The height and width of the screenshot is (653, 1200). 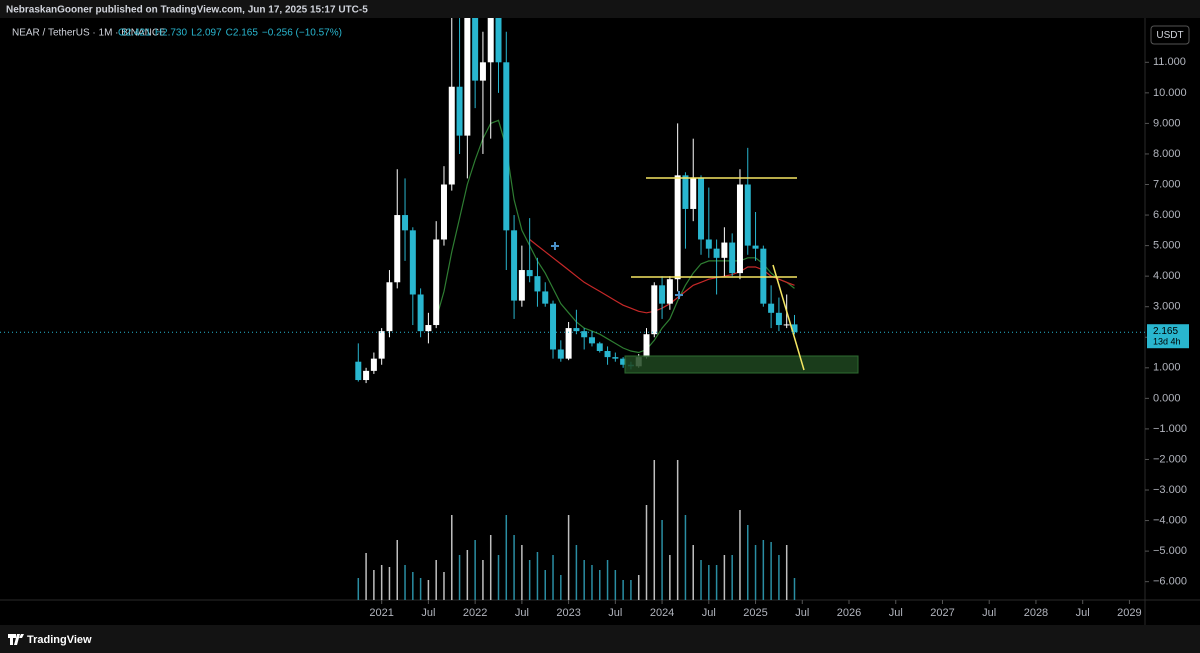 I want to click on trend-line, so click(x=788, y=317).